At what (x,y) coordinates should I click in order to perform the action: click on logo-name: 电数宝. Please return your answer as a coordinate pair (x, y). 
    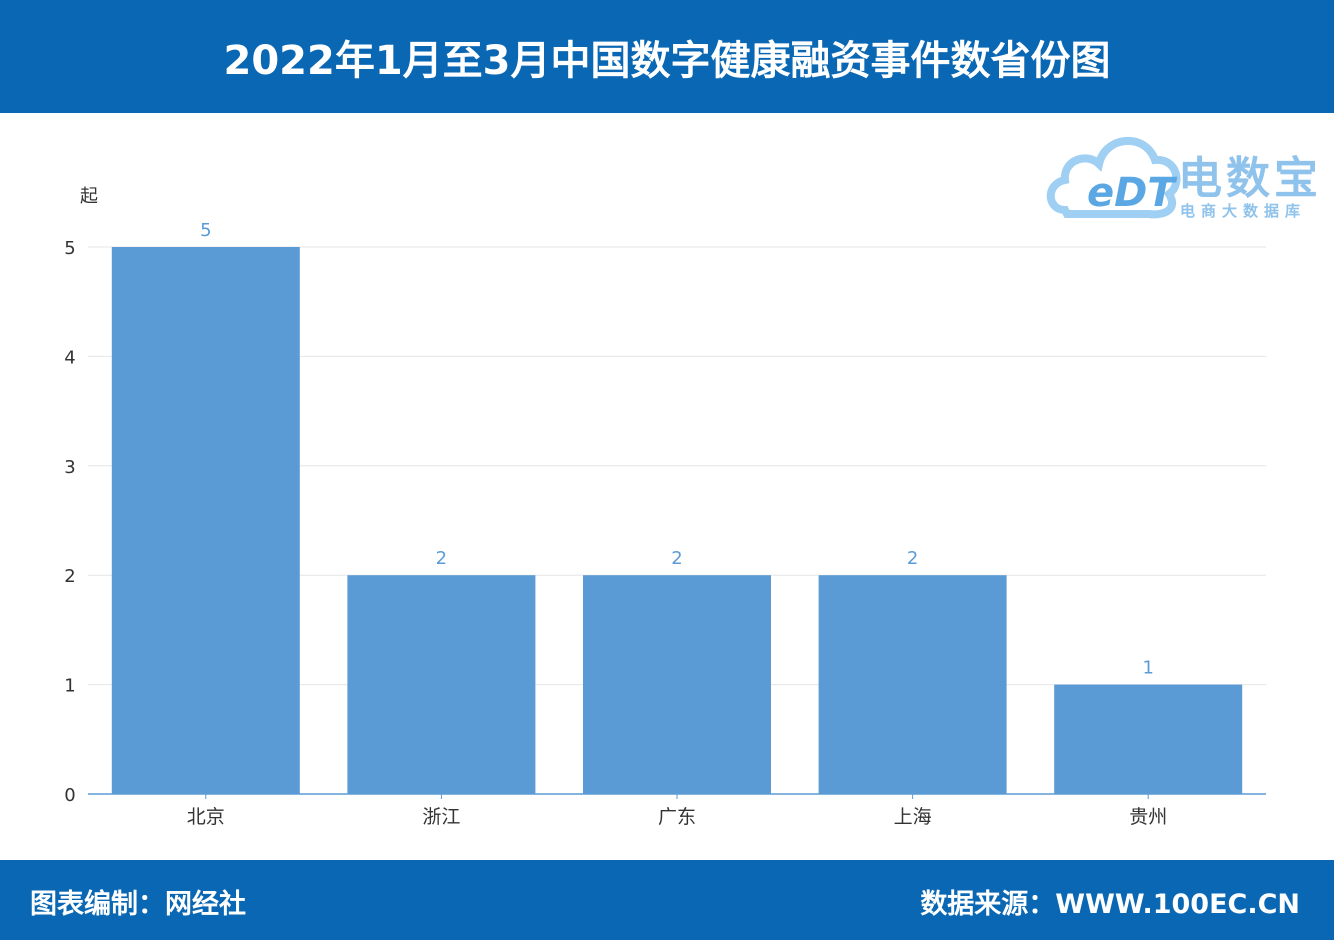
    Looking at the image, I should click on (1250, 178).